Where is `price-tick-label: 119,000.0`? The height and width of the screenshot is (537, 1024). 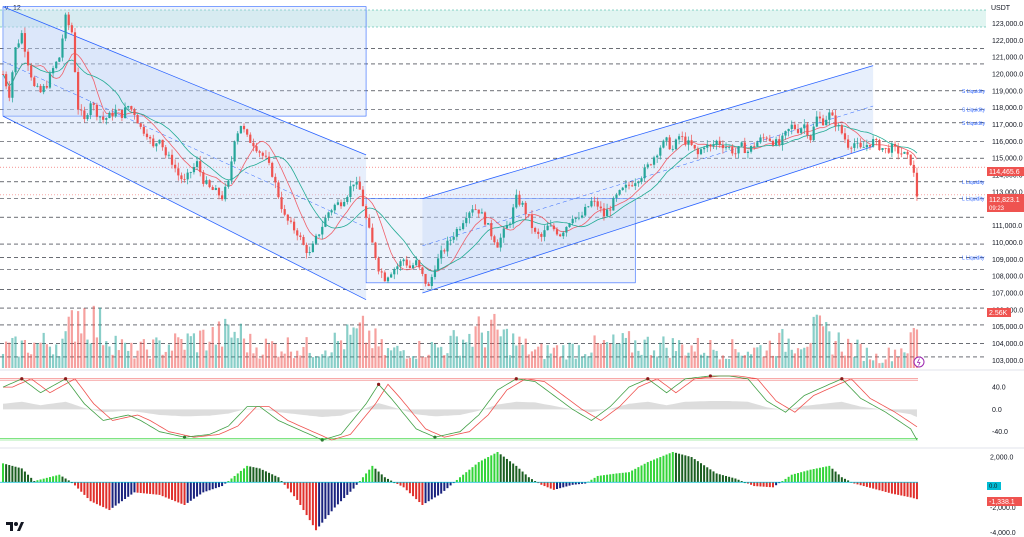
price-tick-label: 119,000.0 is located at coordinates (1007, 91).